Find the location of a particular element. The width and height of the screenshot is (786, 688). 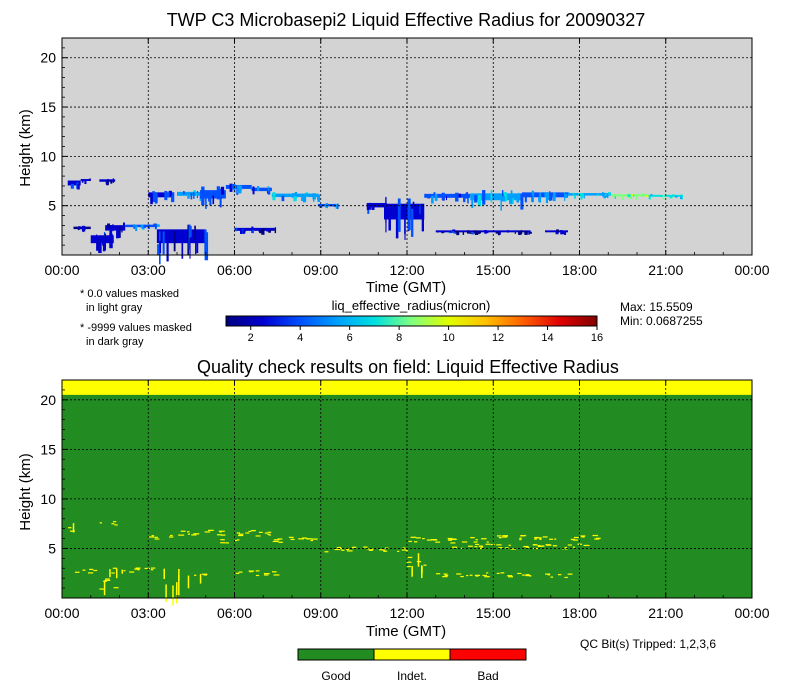

x-tick-label: 15:00 is located at coordinates (493, 270).